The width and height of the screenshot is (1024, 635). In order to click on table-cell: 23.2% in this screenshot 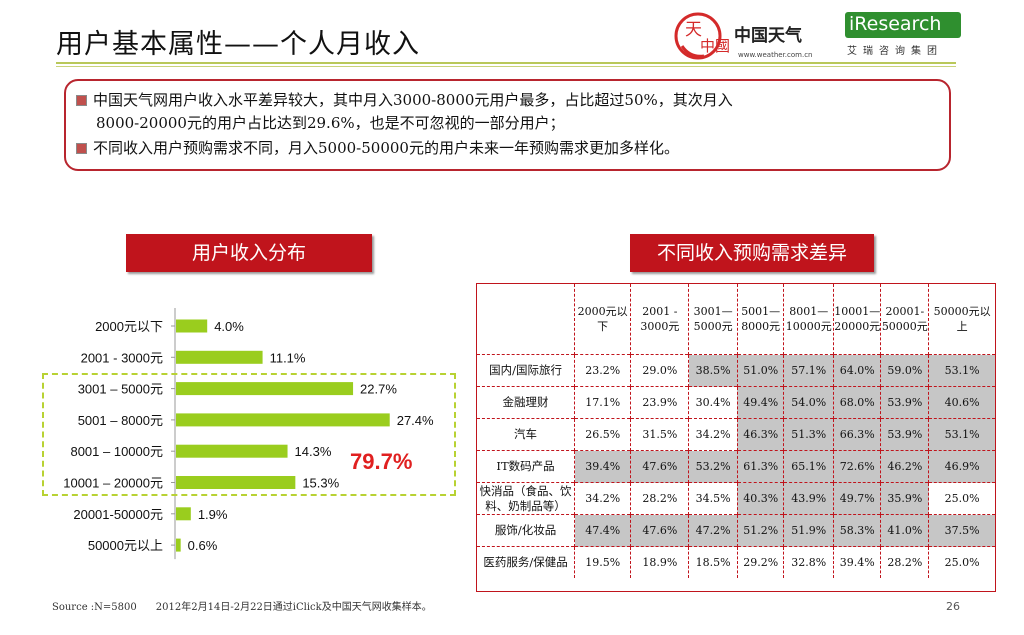, I will do `click(602, 370)`.